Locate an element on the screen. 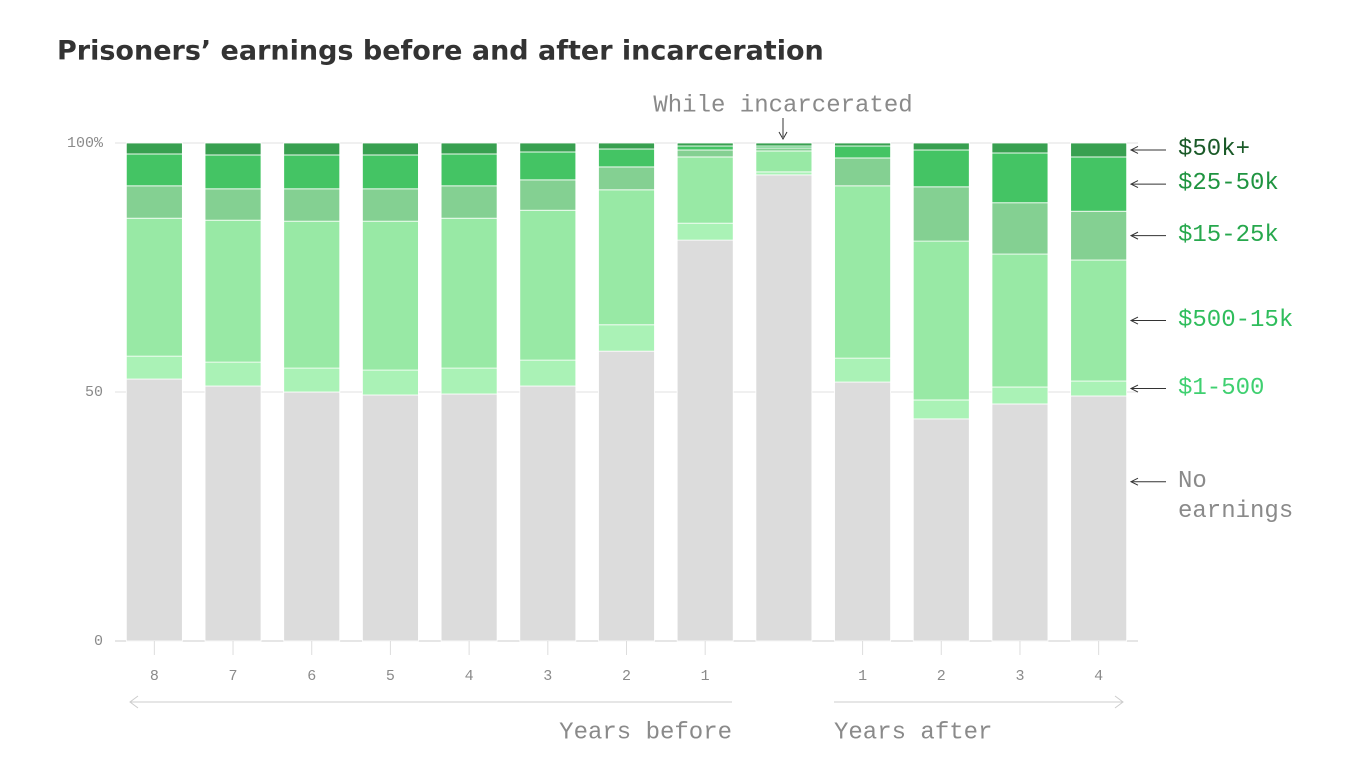 The height and width of the screenshot is (768, 1366). group-label: Years after is located at coordinates (913, 732).